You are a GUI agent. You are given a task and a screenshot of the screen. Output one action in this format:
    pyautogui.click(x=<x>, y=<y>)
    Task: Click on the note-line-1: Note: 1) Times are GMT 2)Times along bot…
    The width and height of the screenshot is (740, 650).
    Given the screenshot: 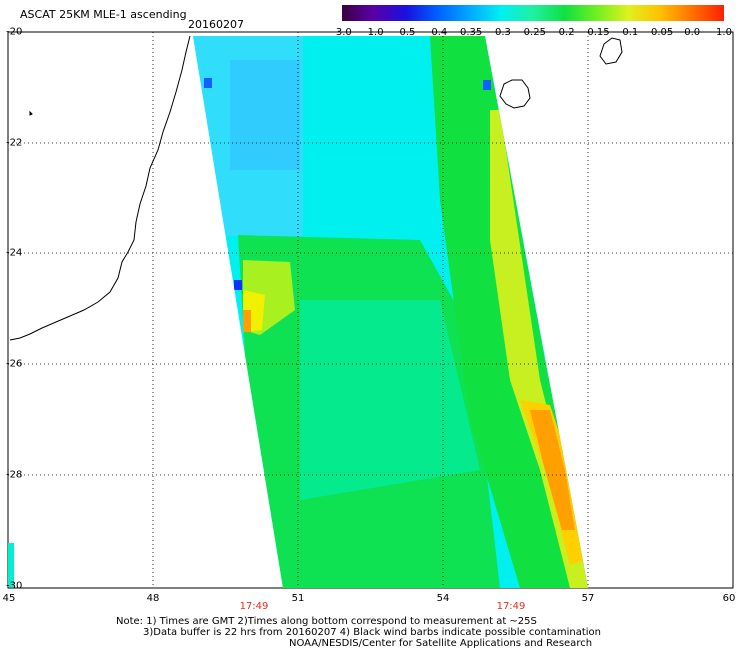 What is the action you would take?
    pyautogui.click(x=326, y=621)
    